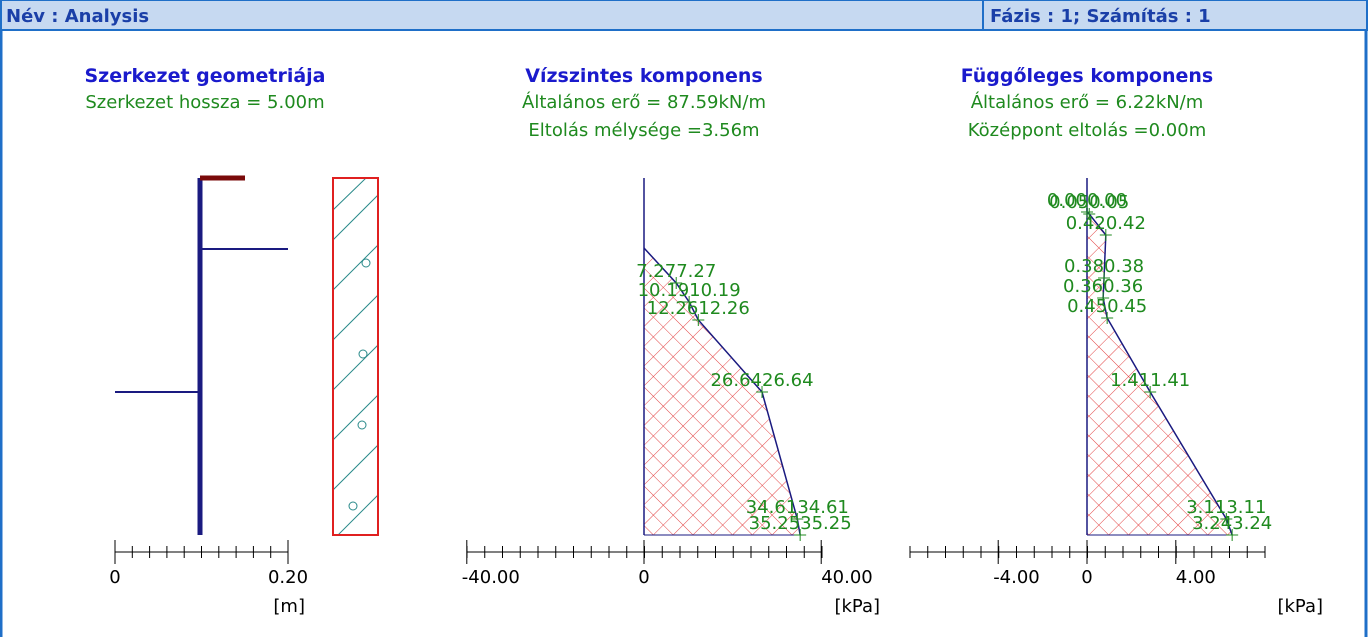 This screenshot has width=1368, height=637. I want to click on header-bar, so click(684, 15).